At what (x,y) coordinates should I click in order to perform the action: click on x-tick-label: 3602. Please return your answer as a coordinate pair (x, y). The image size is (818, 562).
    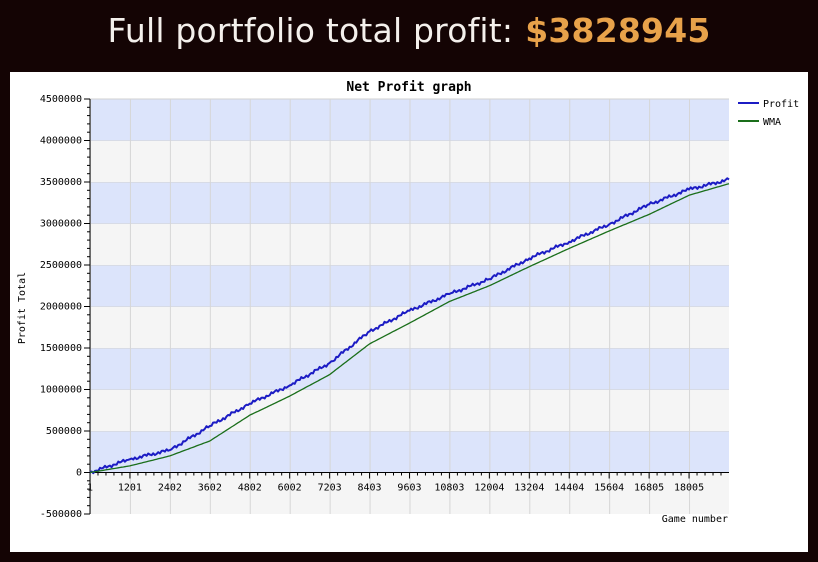
    Looking at the image, I should click on (210, 488).